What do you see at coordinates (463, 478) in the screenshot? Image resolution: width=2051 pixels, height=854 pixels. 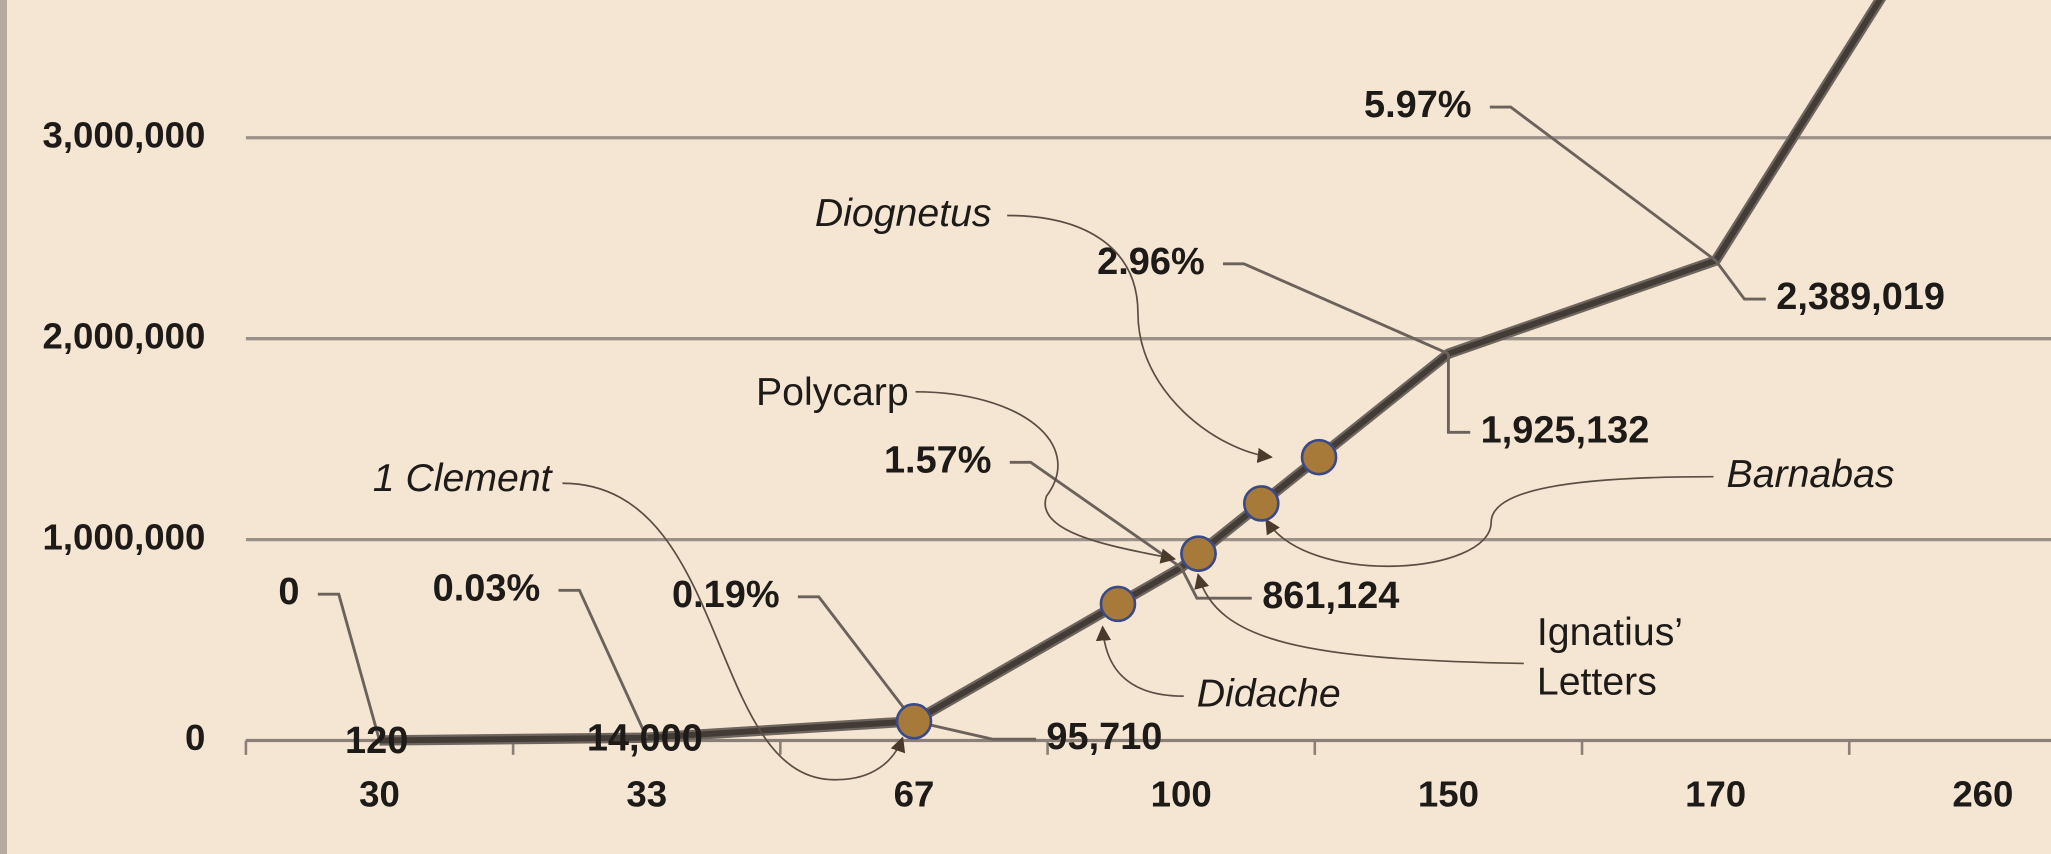 I see `doc-label: 1 Clement` at bounding box center [463, 478].